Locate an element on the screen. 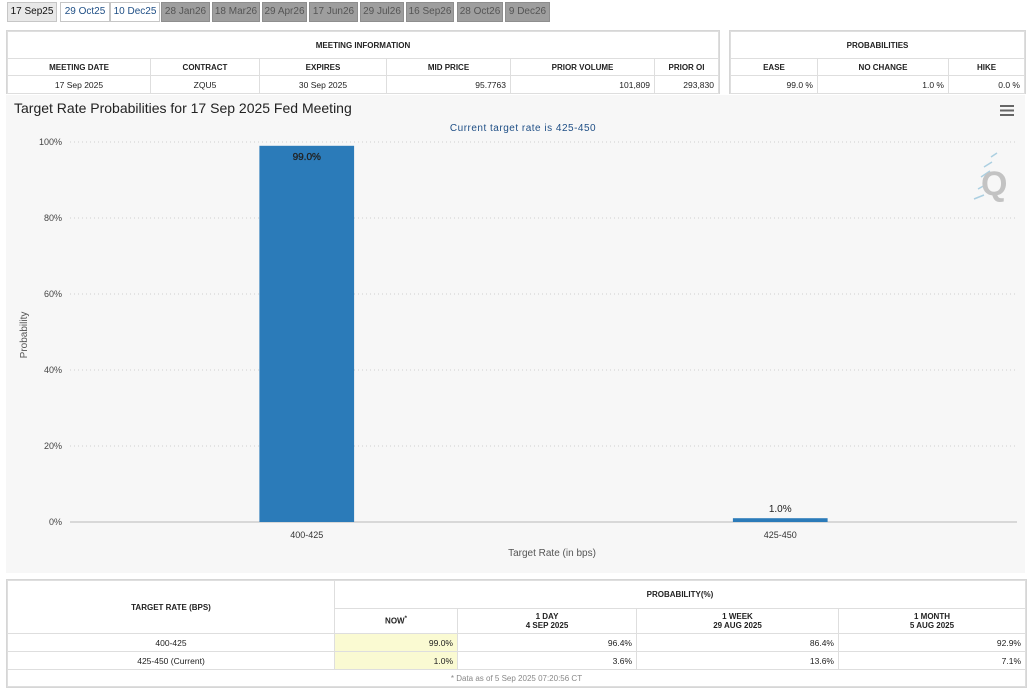  mid-price-value: 95.7763 is located at coordinates (448, 84).